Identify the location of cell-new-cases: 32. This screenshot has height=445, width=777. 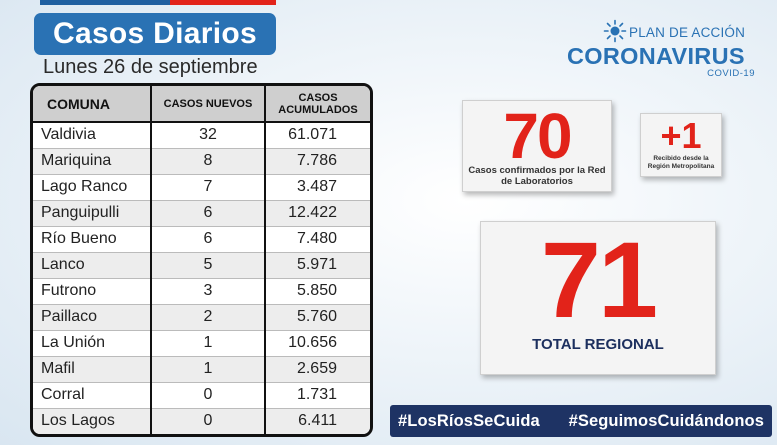
(208, 135).